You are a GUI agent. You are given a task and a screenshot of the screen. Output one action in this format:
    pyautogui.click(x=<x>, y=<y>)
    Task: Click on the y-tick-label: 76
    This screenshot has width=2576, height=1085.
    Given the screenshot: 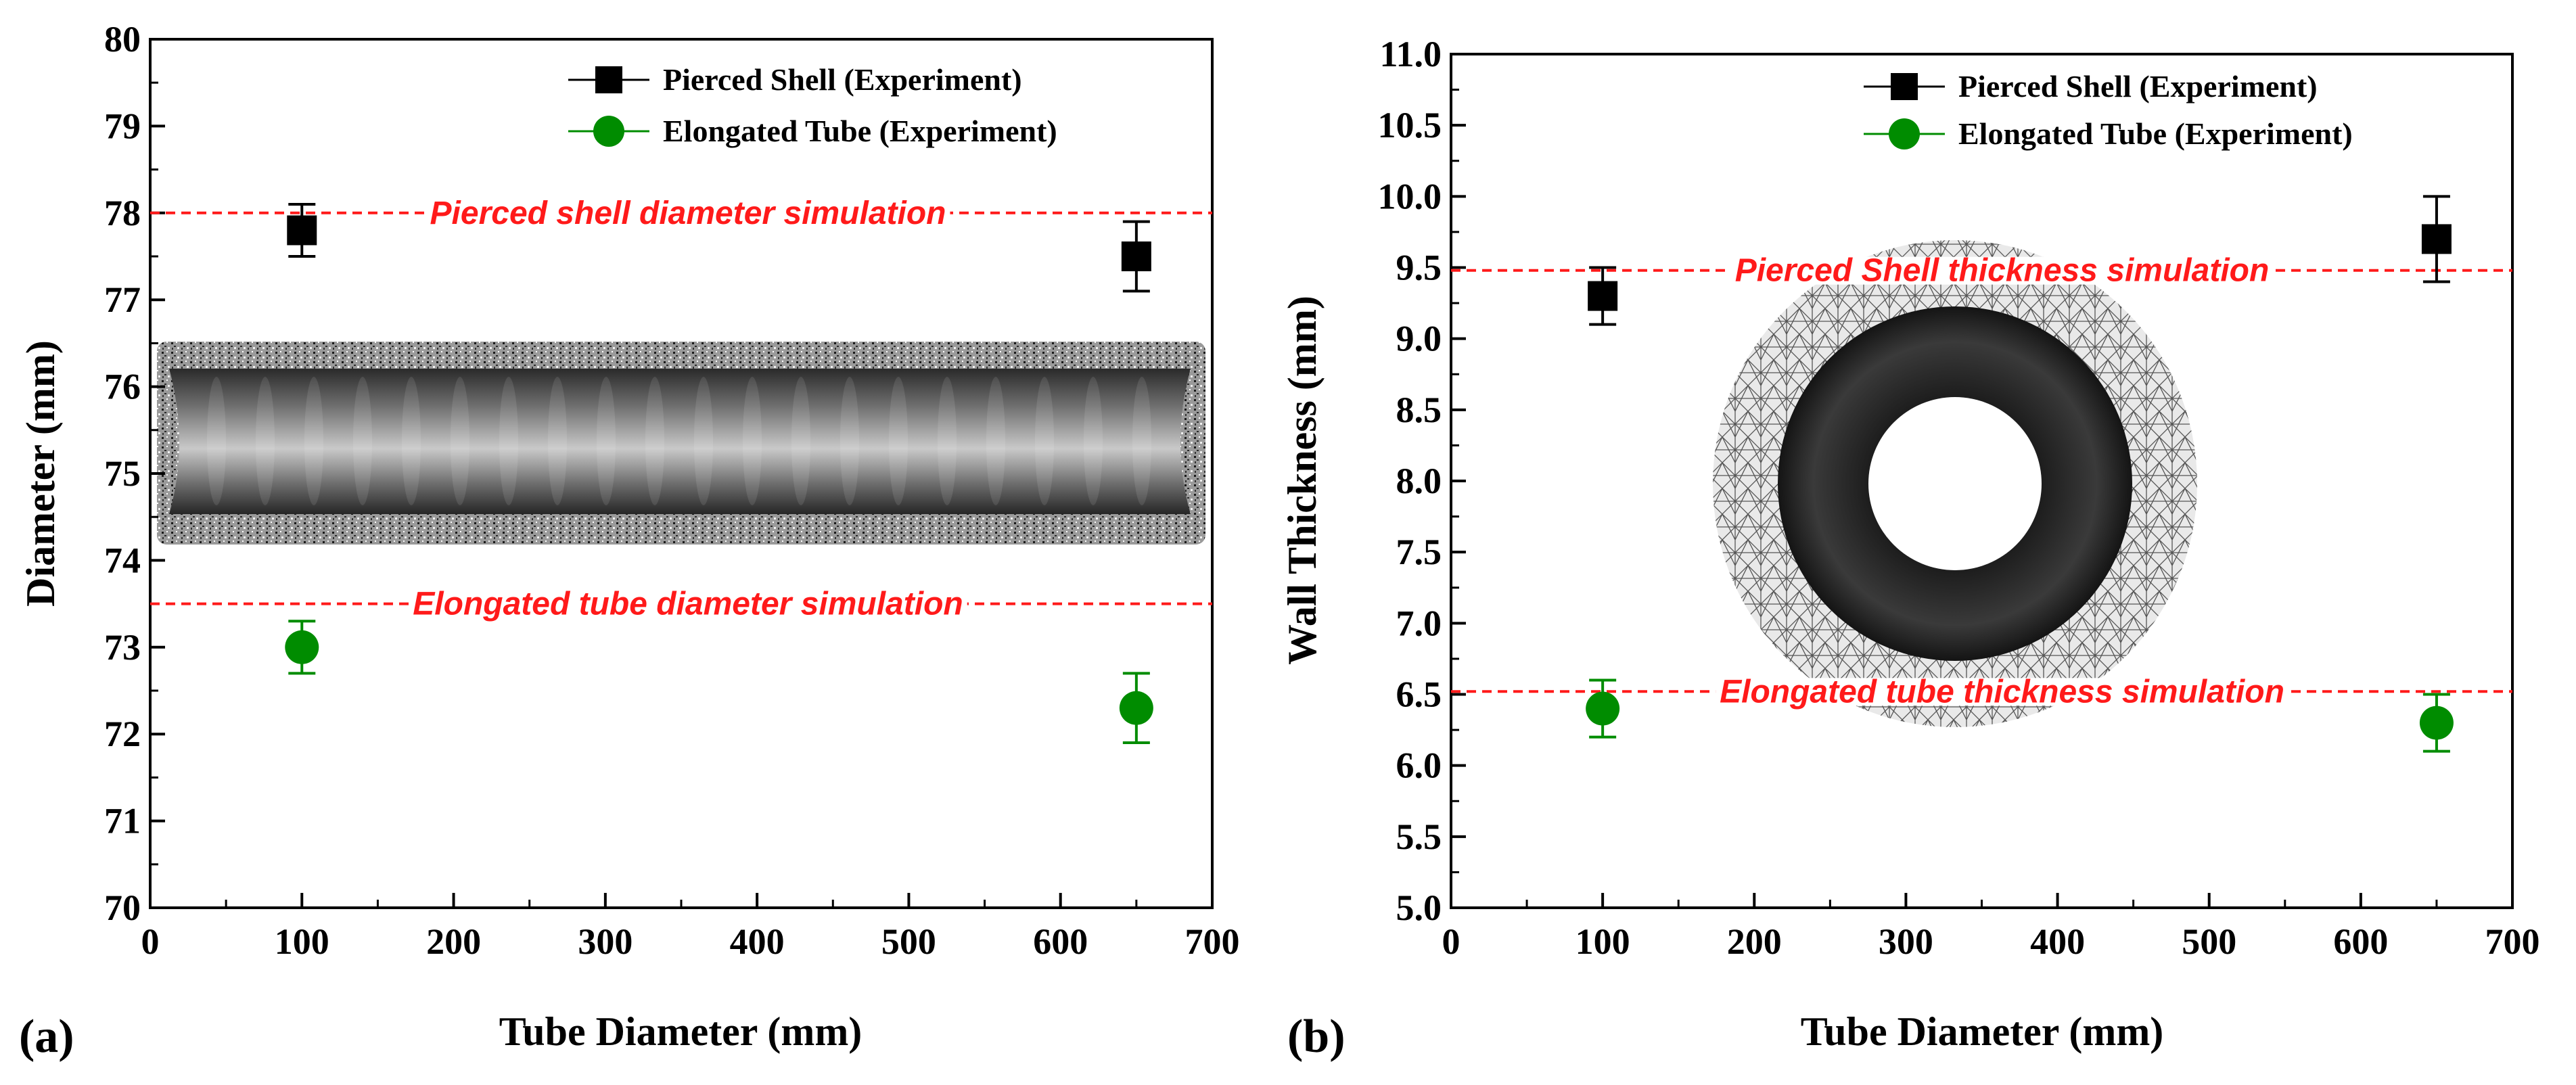 What is the action you would take?
    pyautogui.click(x=122, y=387)
    